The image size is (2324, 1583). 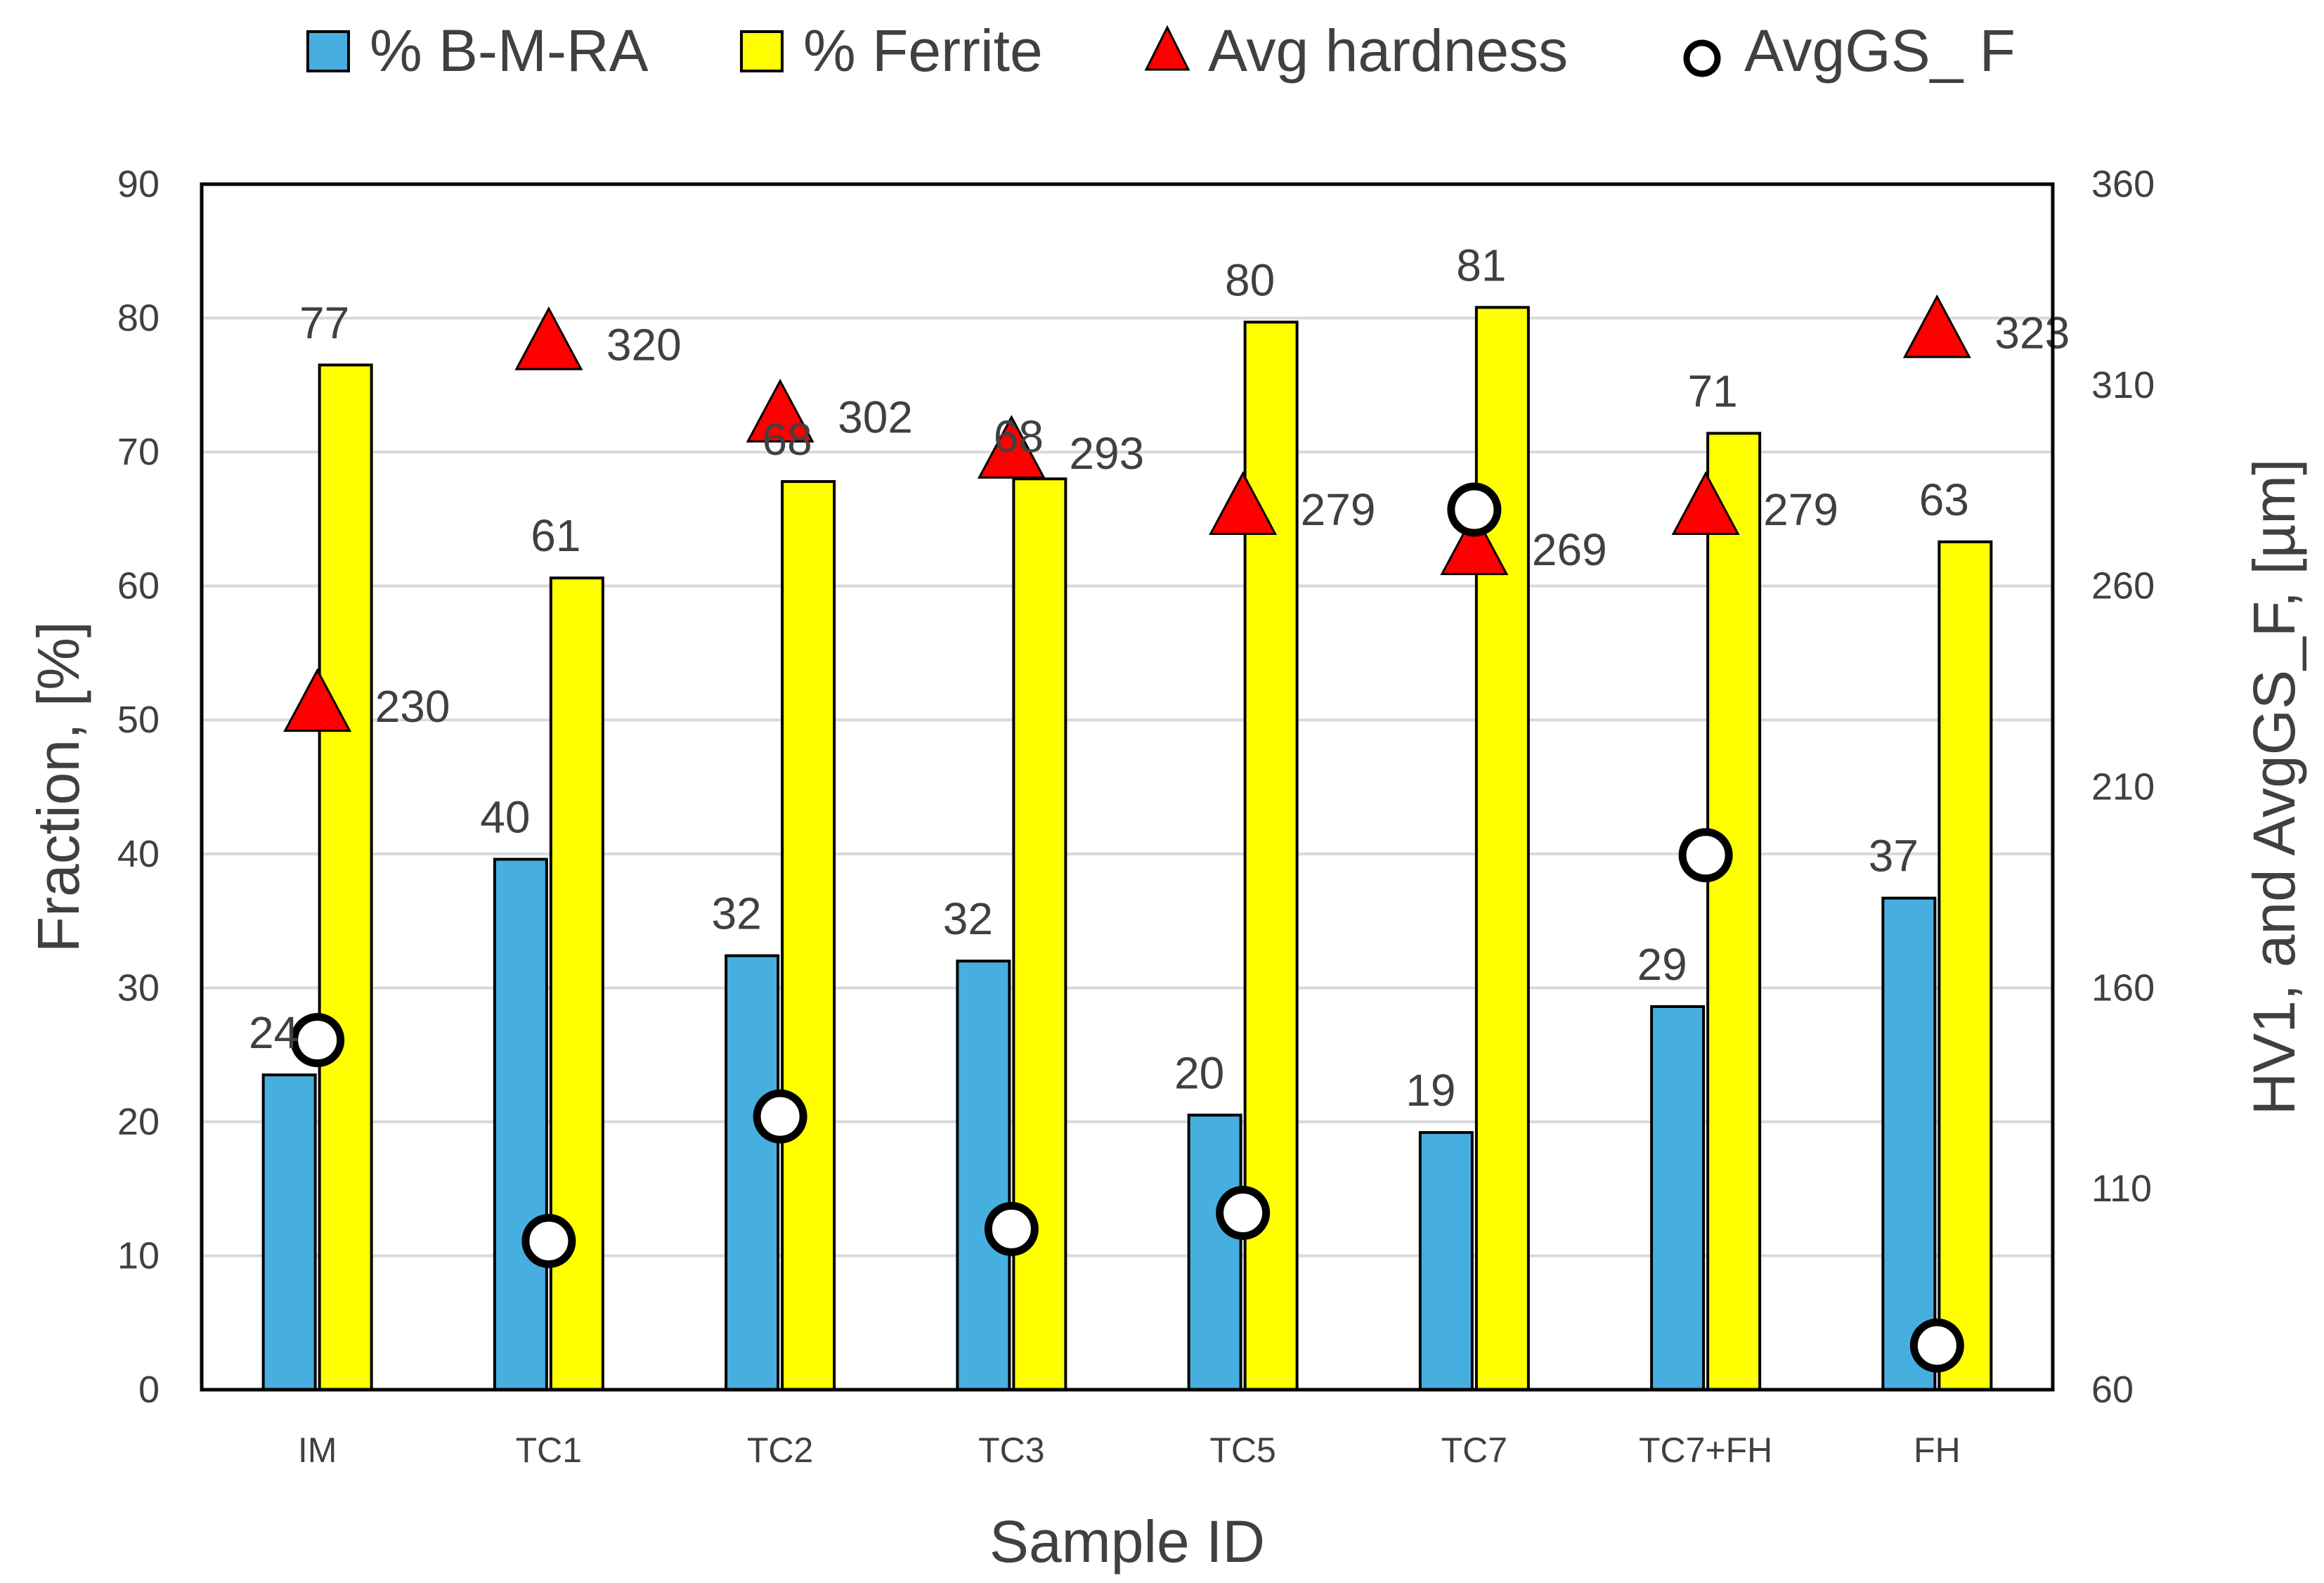 I want to click on y-axis-title: Fraction, [%], so click(x=58, y=787).